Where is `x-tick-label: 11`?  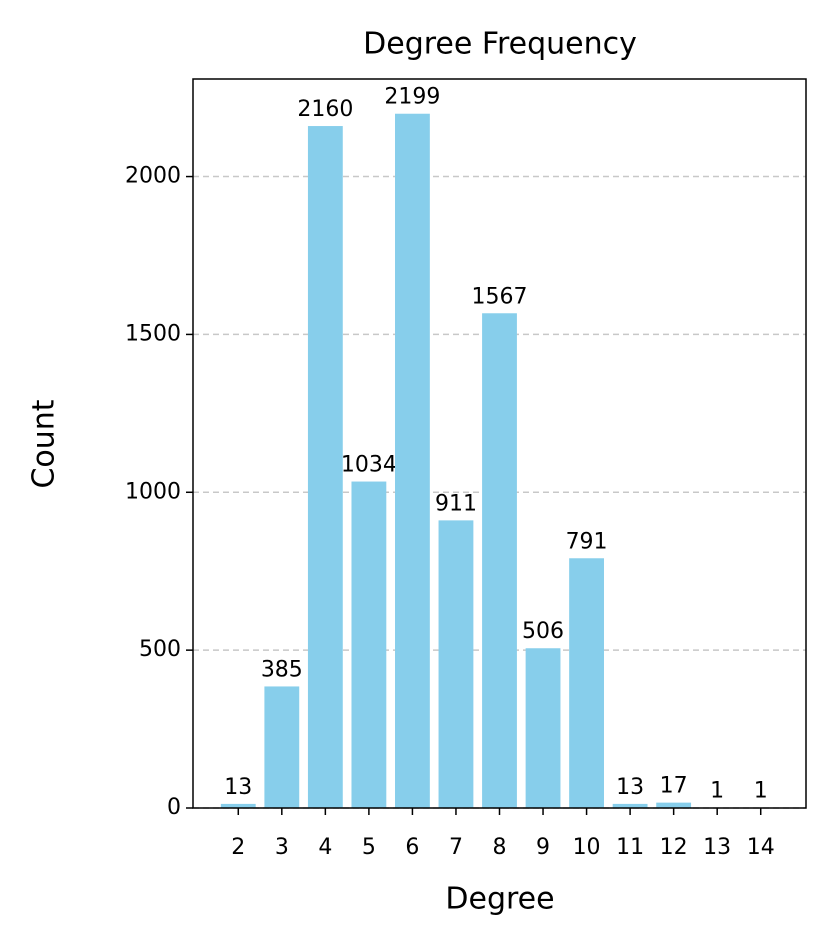
x-tick-label: 11 is located at coordinates (630, 847).